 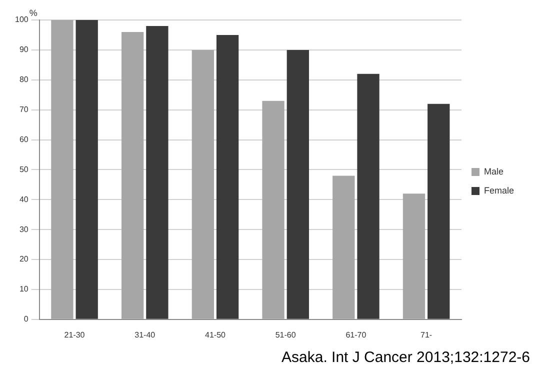 I want to click on x-tick-label: 71-, so click(x=426, y=335).